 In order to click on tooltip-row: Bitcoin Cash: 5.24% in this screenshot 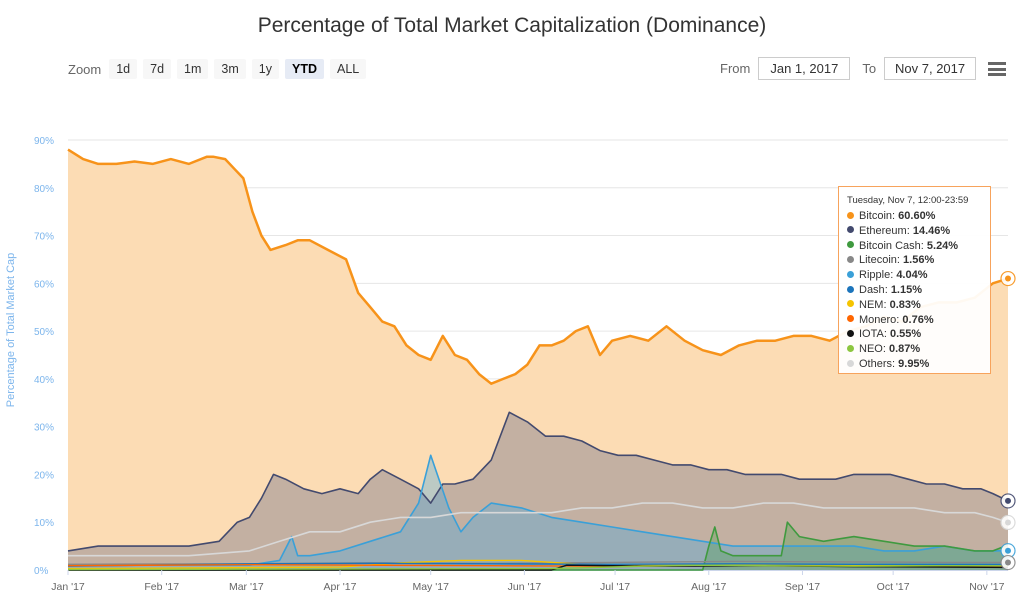, I will do `click(914, 247)`.